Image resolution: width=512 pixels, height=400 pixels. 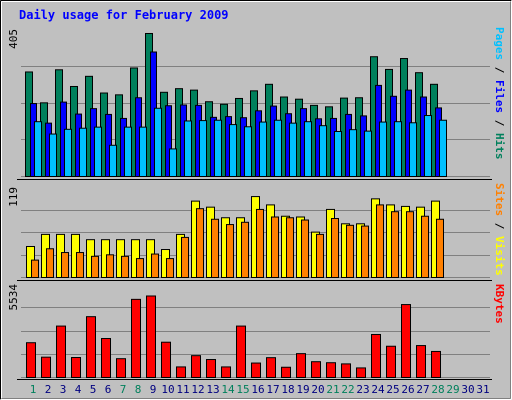 What do you see at coordinates (422, 389) in the screenshot?
I see `x-label-day-27: 27` at bounding box center [422, 389].